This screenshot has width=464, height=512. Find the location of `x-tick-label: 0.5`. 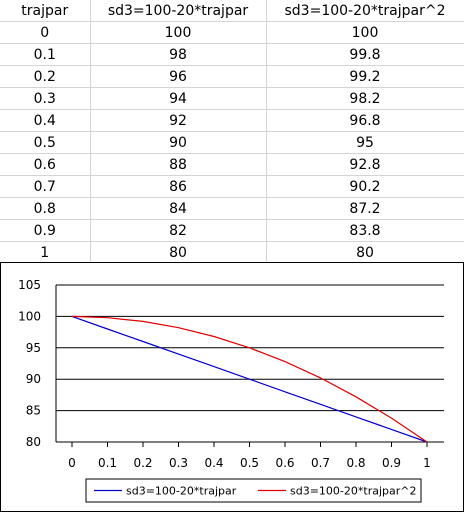

x-tick-label: 0.5 is located at coordinates (249, 463).